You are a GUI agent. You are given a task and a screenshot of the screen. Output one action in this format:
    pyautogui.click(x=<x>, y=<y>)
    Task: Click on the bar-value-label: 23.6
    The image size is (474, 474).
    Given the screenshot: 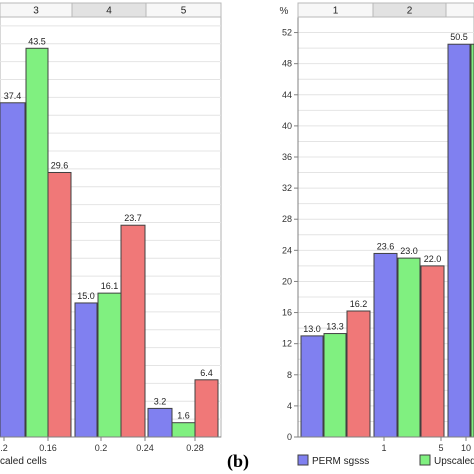 What is the action you would take?
    pyautogui.click(x=386, y=246)
    